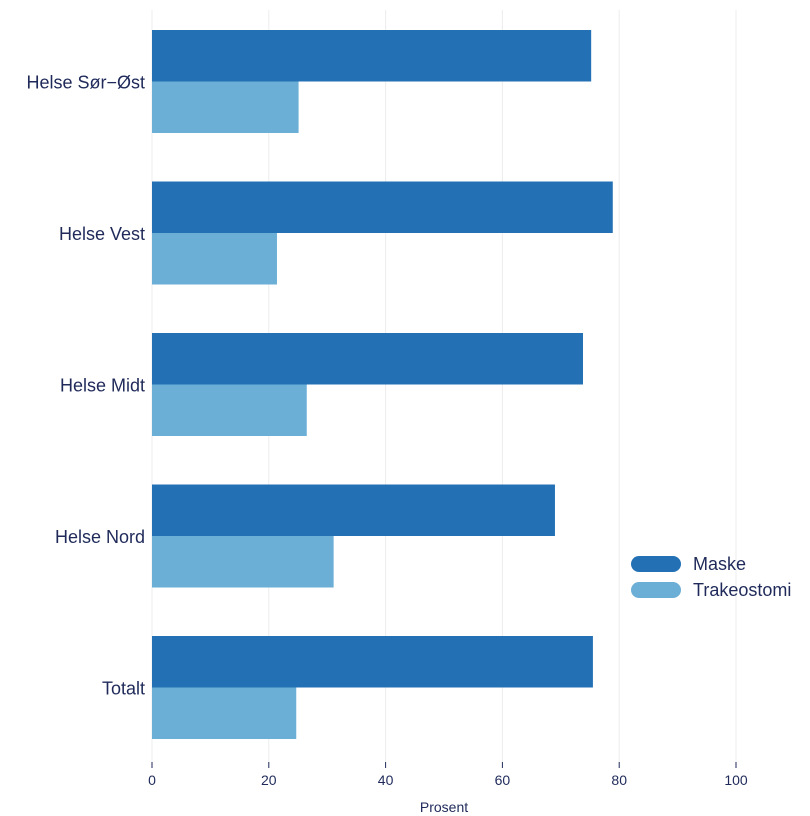  What do you see at coordinates (444, 807) in the screenshot?
I see `x-axis-title: Prosent` at bounding box center [444, 807].